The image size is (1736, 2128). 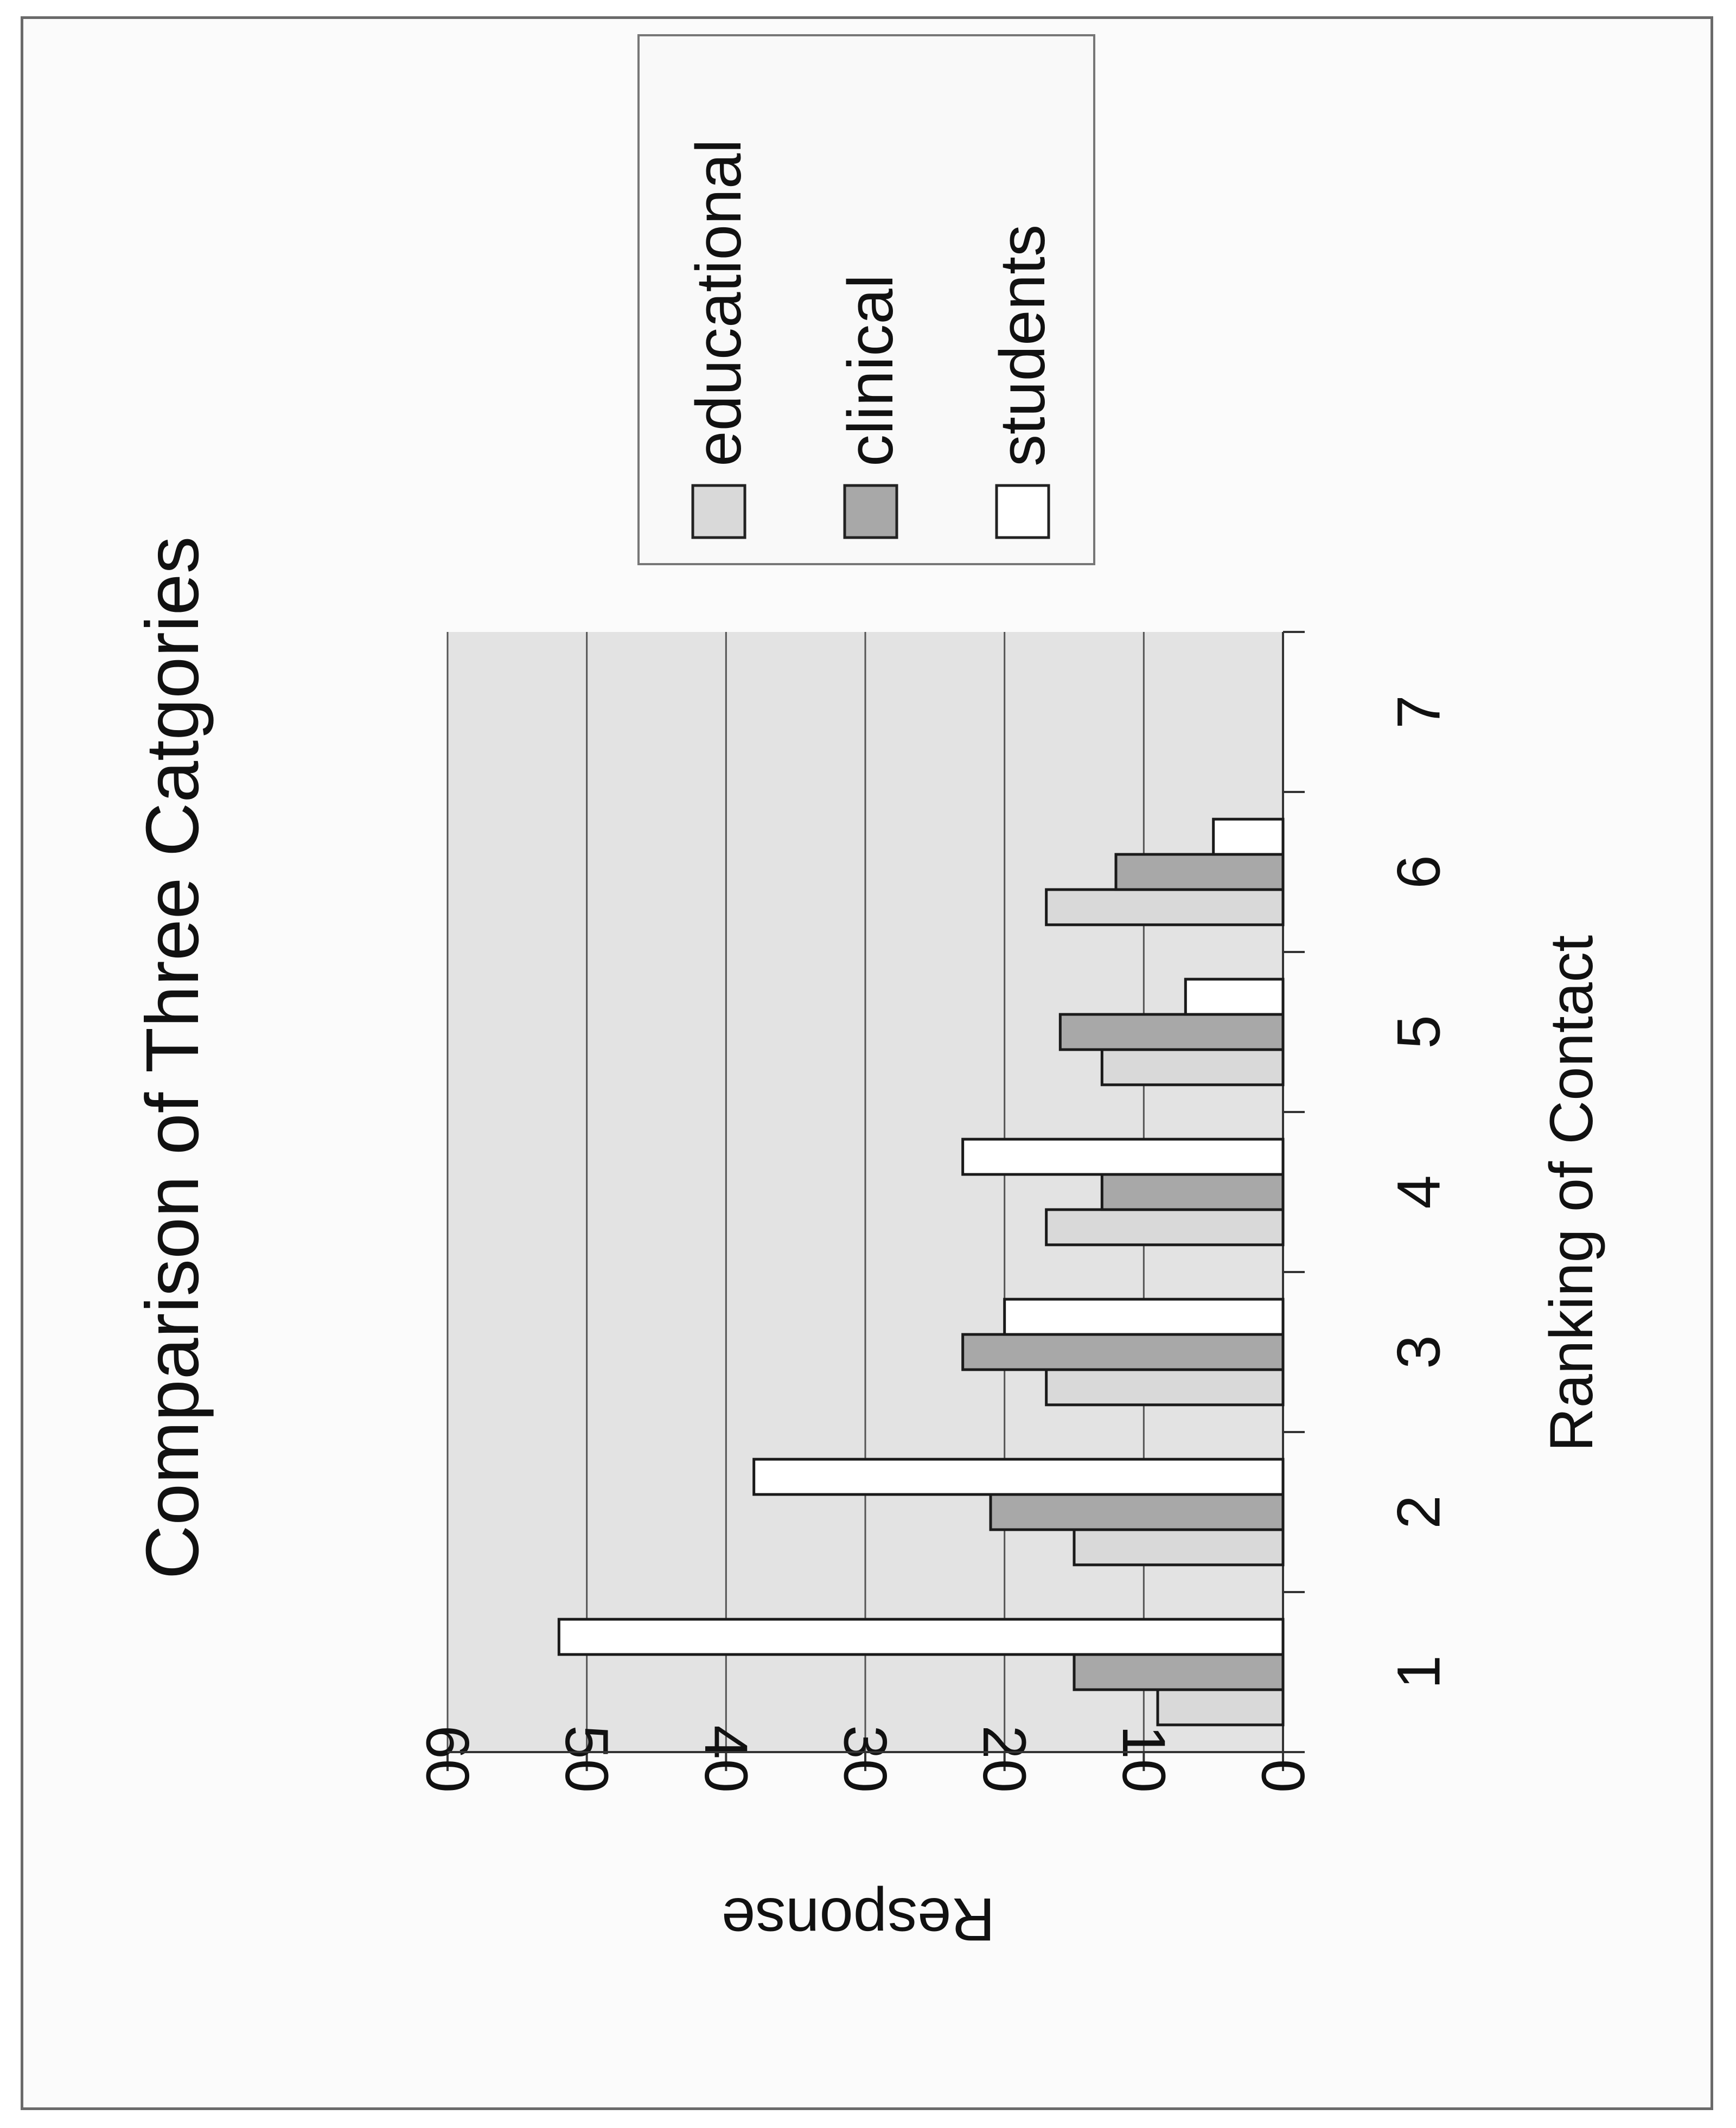 I want to click on y-tick-label: 30, so click(x=865, y=1759).